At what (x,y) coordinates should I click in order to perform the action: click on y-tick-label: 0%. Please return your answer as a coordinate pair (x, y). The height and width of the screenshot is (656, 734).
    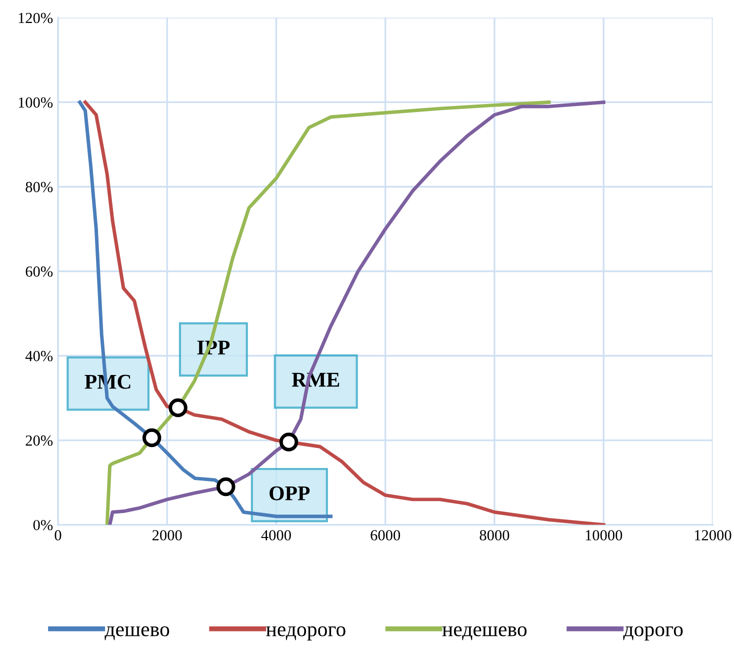
    Looking at the image, I should click on (43, 525).